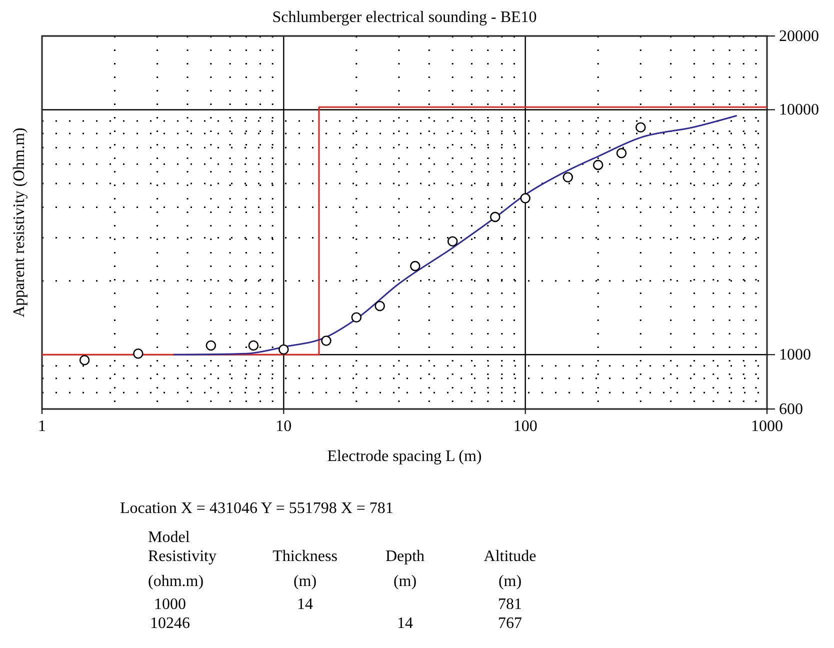 The image size is (834, 648). Describe the element at coordinates (170, 623) in the screenshot. I see `text: 10246` at that location.